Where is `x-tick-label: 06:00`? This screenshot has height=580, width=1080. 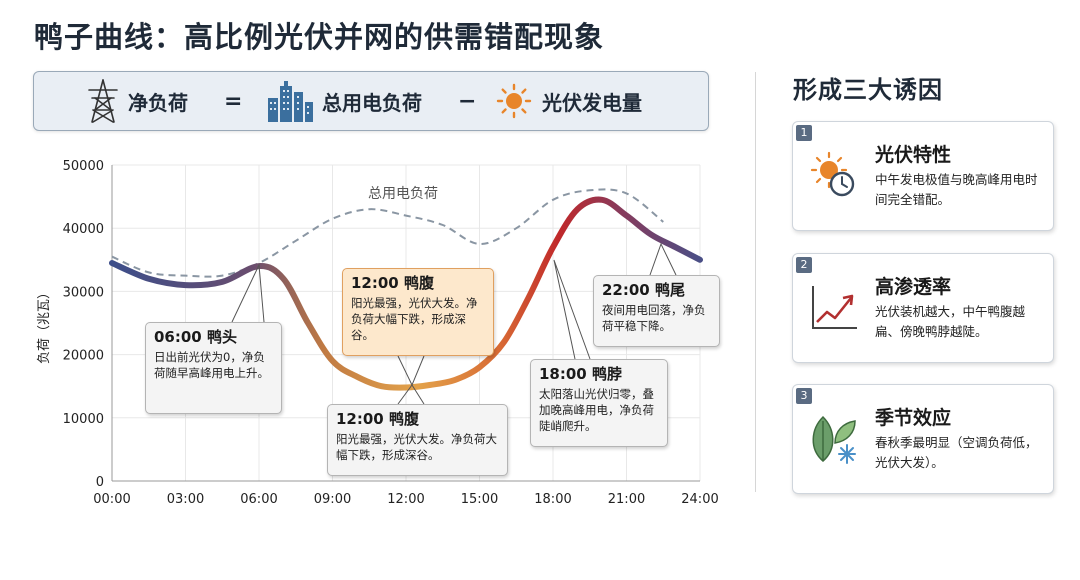
x-tick-label: 06:00 is located at coordinates (258, 499).